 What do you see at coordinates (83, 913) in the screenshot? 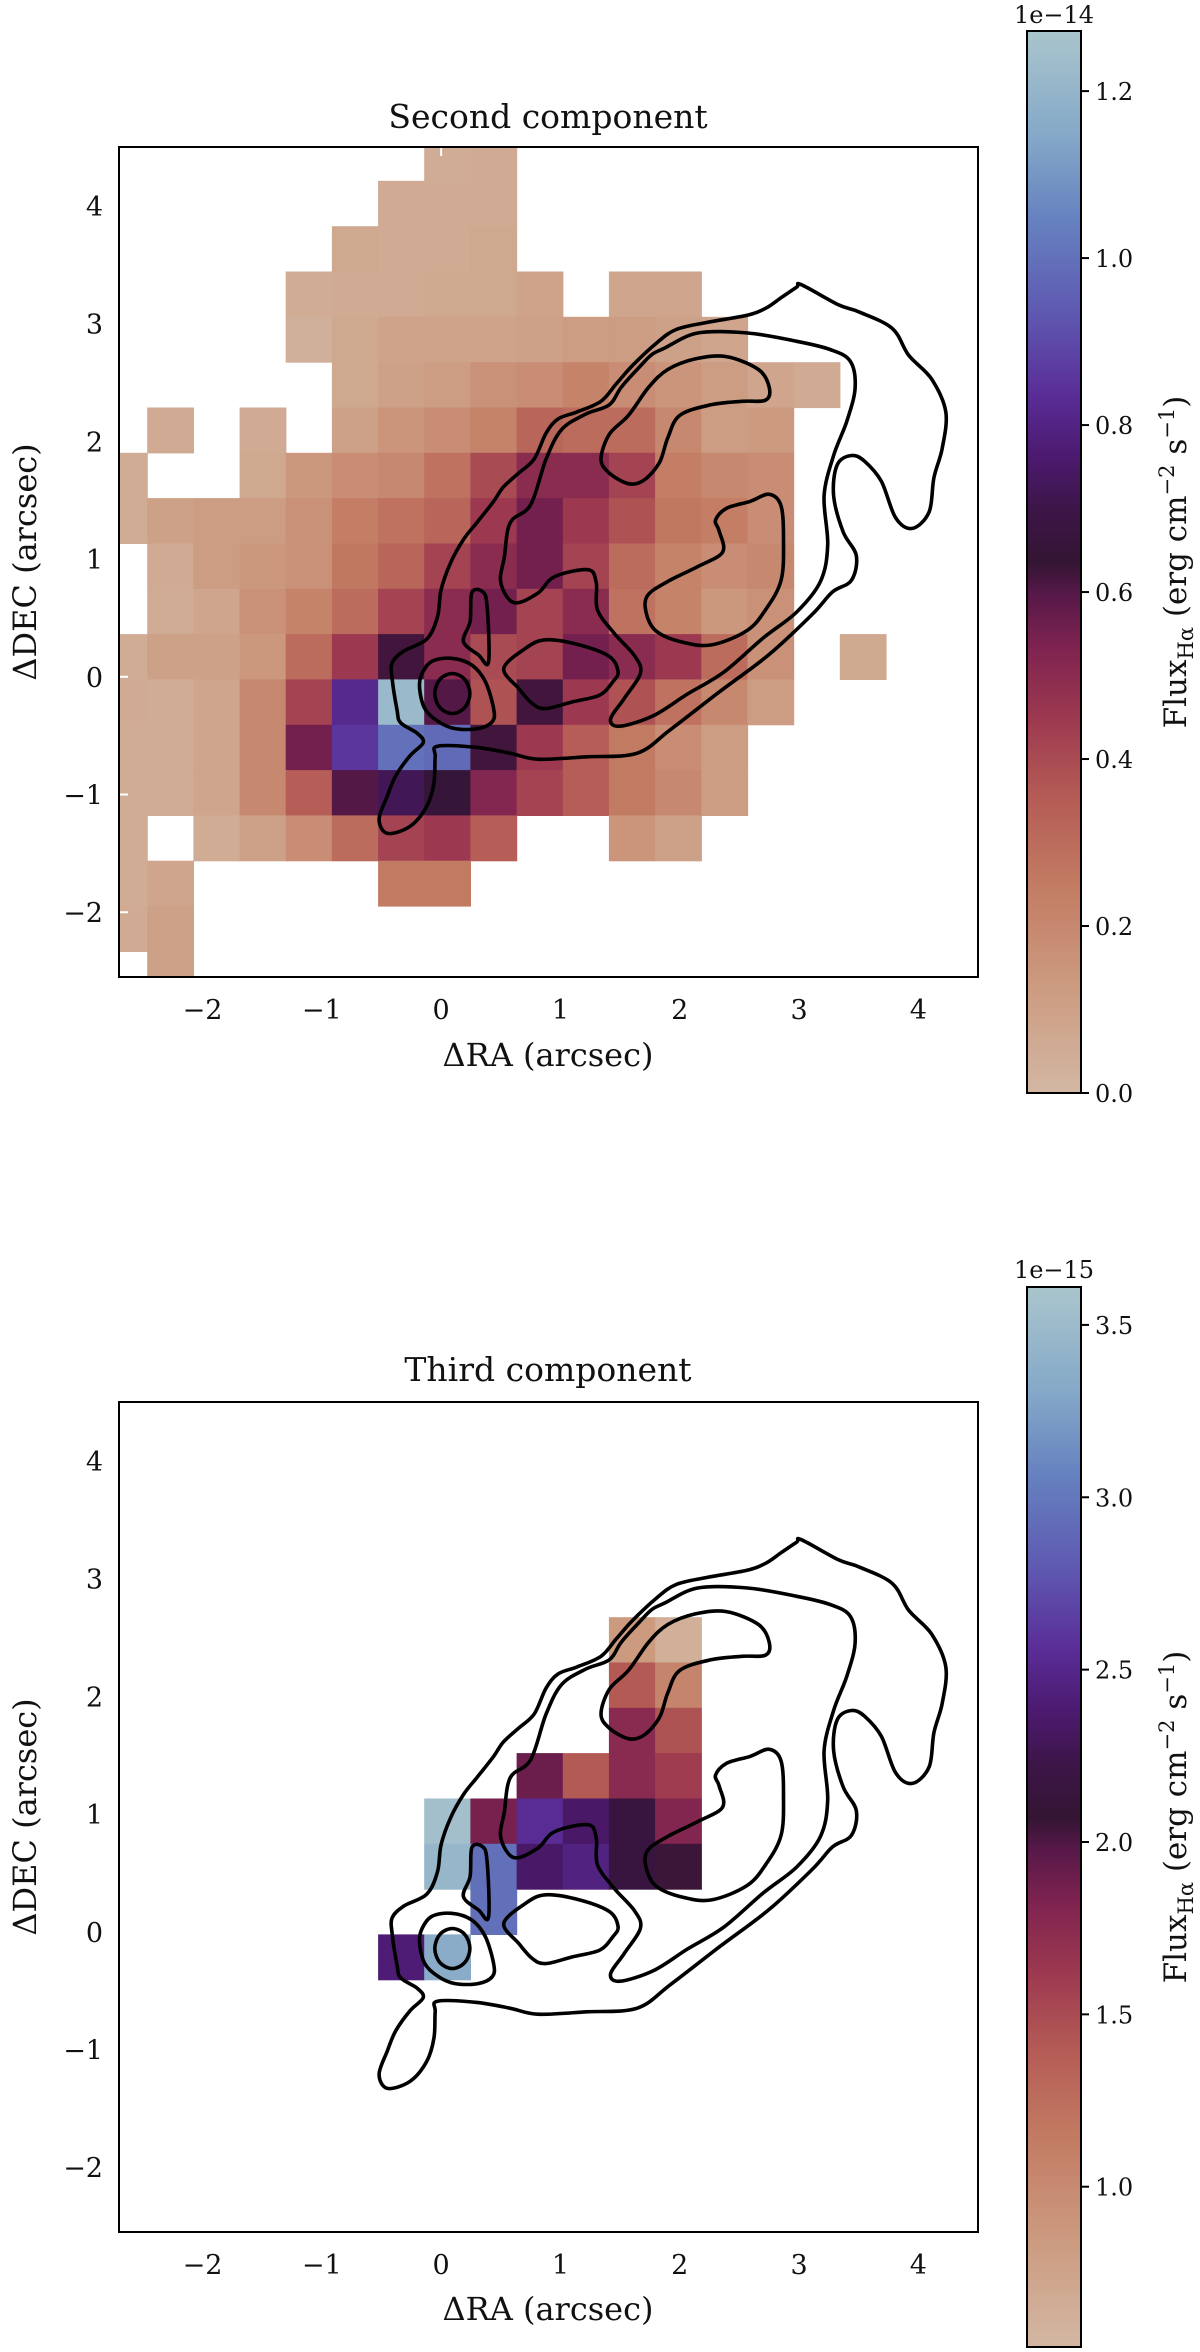
I see `y-tick-label: −2` at bounding box center [83, 913].